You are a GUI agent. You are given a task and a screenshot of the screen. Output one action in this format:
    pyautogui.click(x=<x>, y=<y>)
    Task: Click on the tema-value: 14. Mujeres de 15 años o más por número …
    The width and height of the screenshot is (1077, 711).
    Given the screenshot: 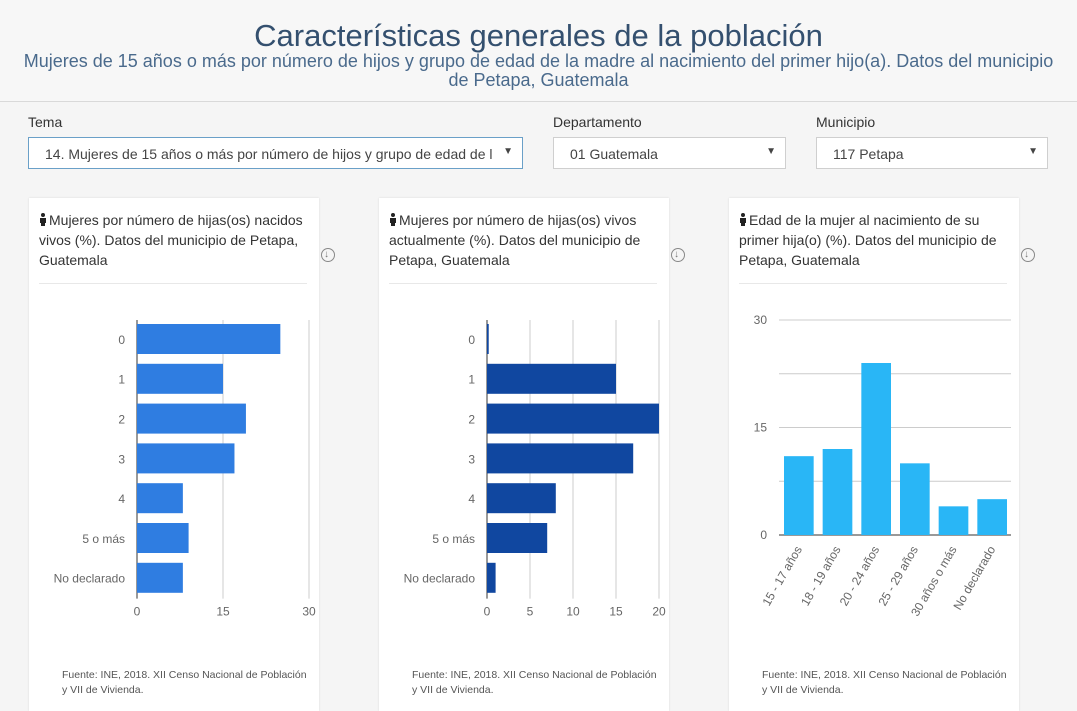 What is the action you would take?
    pyautogui.click(x=269, y=154)
    